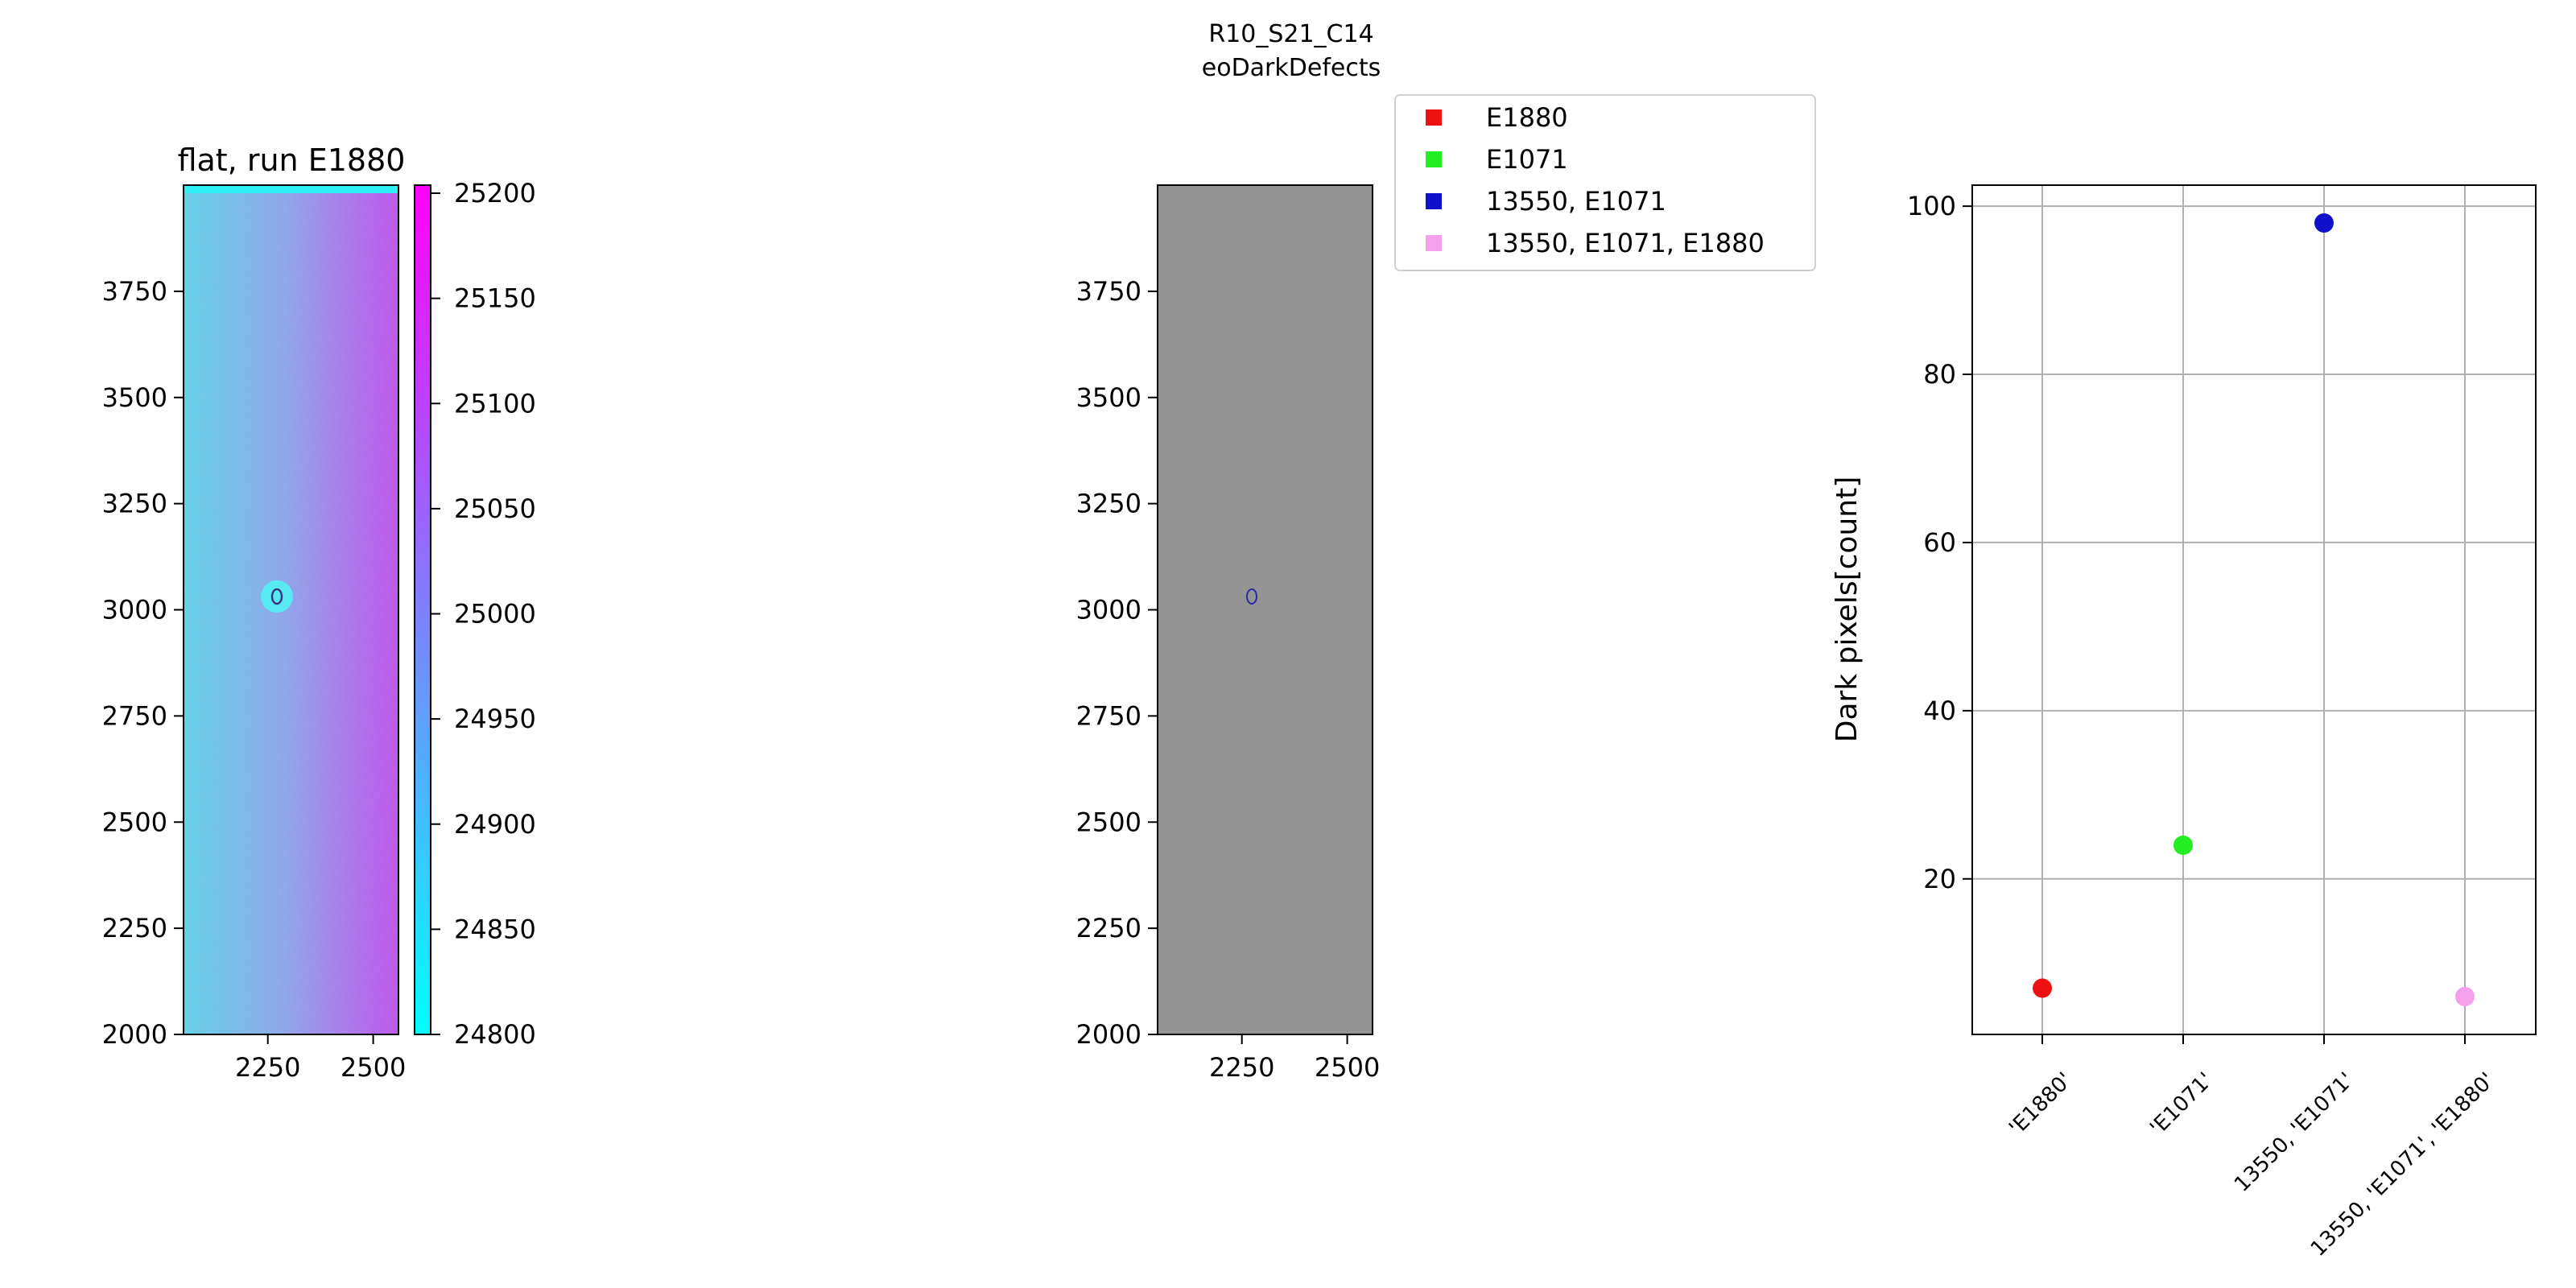 This screenshot has width=2576, height=1288. Describe the element at coordinates (1265, 609) in the screenshot. I see `defects-mask-image` at that location.